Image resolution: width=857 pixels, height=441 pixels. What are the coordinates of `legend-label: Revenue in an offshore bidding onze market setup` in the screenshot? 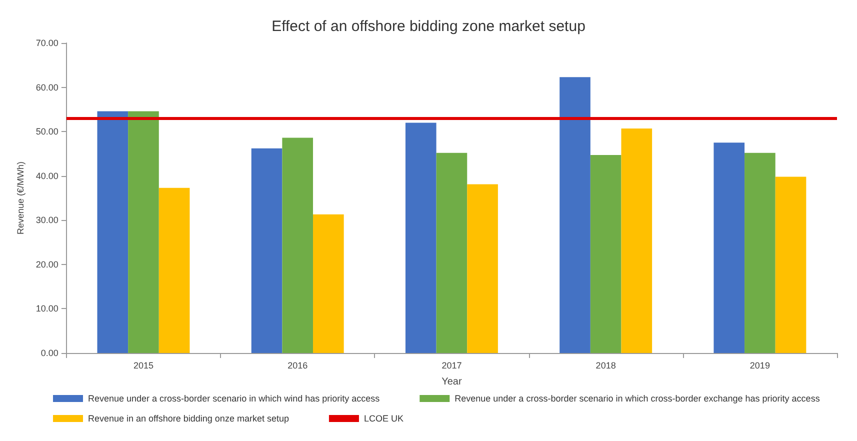 It's located at (188, 419).